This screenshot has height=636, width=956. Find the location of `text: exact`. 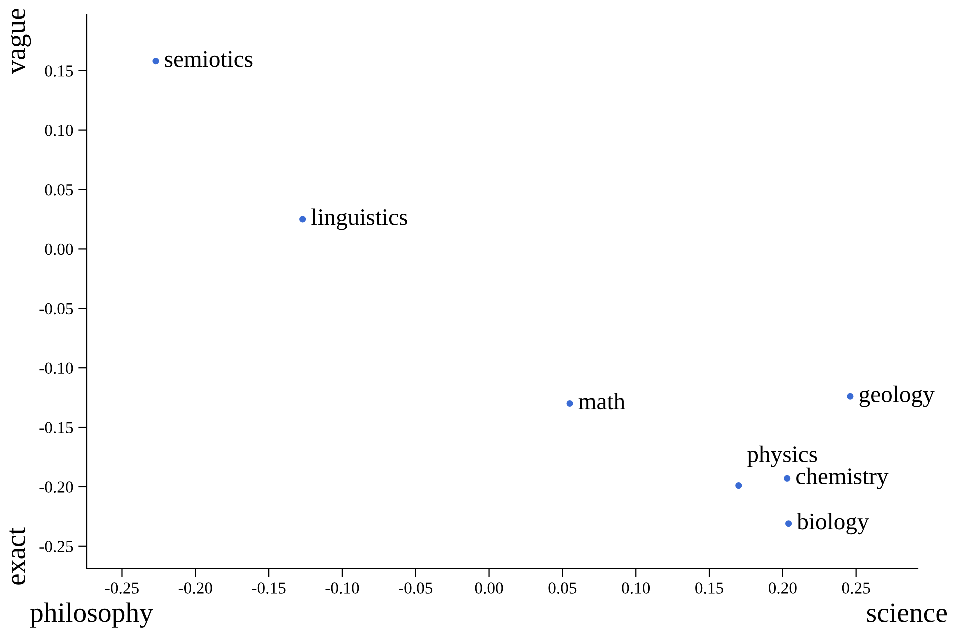

text: exact is located at coordinates (18, 556).